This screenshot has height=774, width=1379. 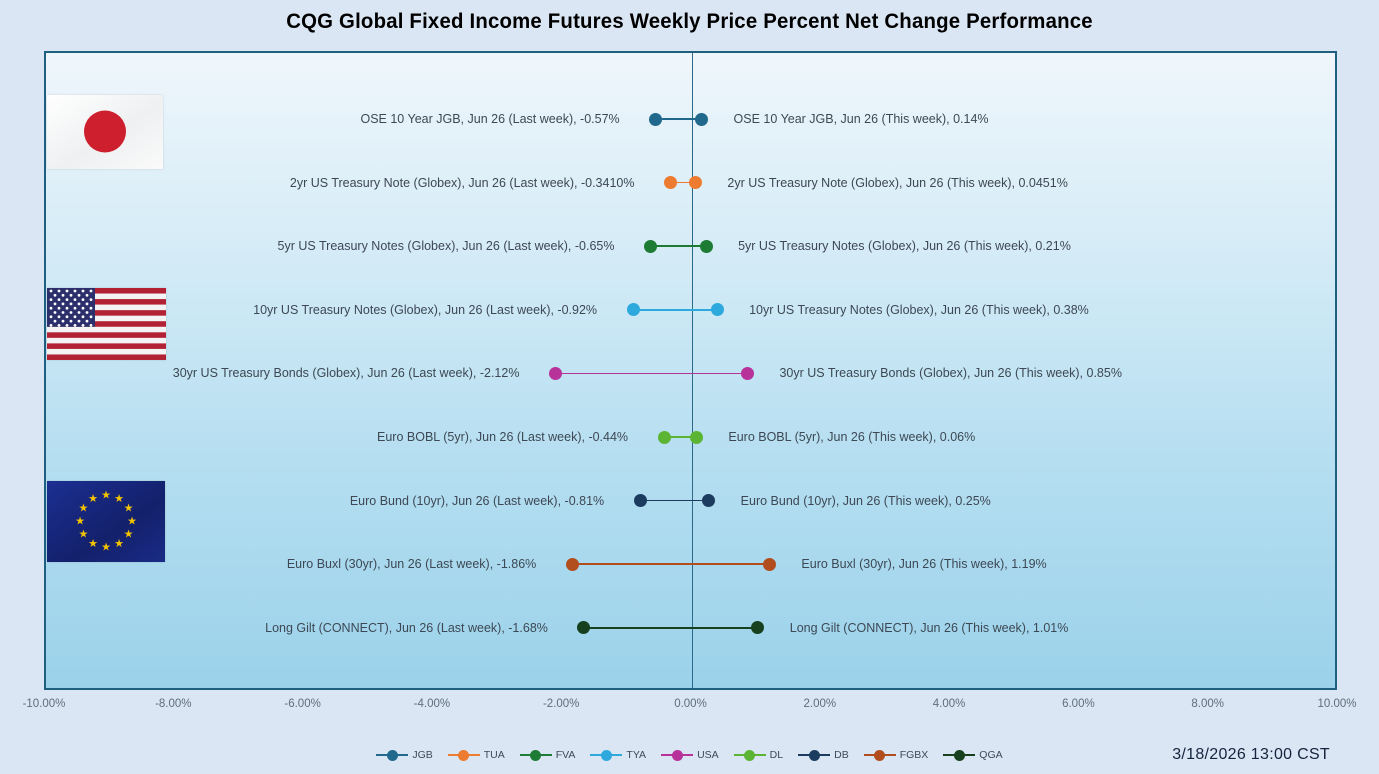 I want to click on connector-line-tua, so click(x=683, y=182).